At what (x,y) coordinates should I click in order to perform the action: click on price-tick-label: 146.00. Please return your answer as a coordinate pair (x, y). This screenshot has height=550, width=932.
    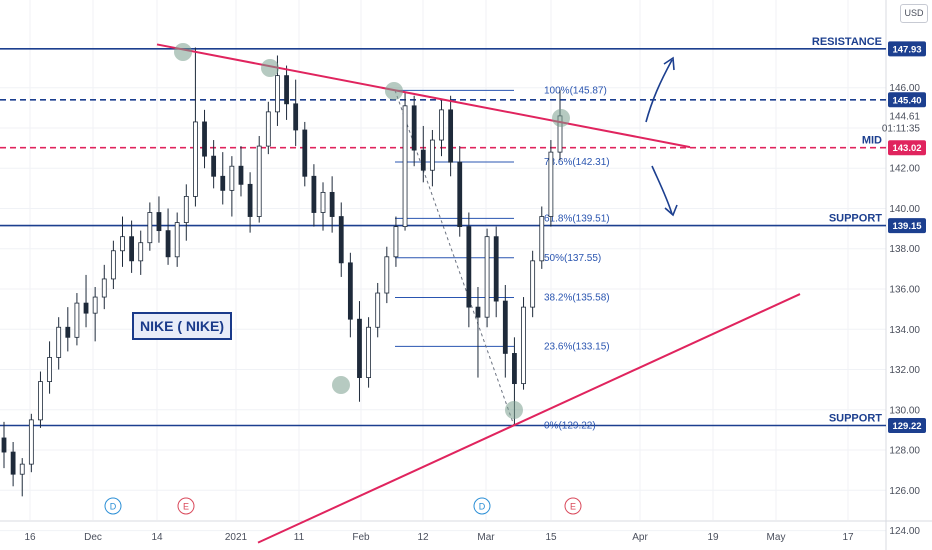
    Looking at the image, I should click on (904, 88).